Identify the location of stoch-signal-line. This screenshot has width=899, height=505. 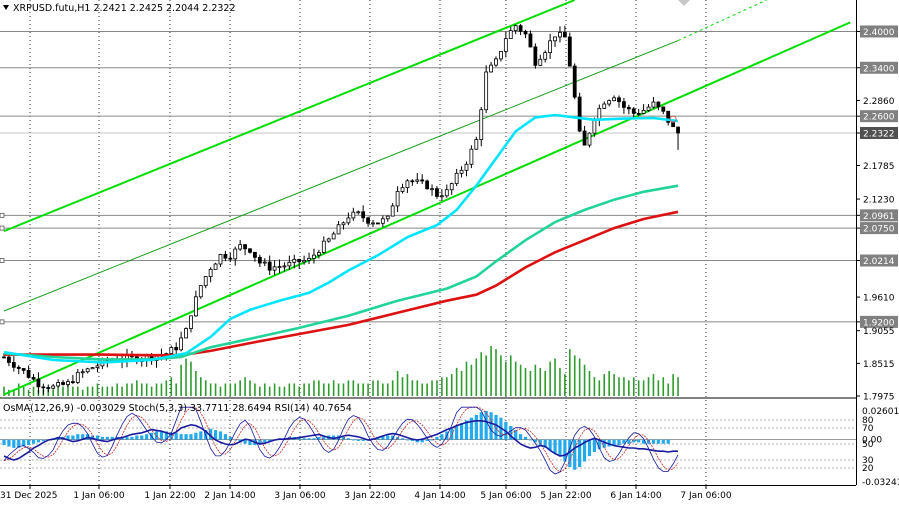
(341, 439).